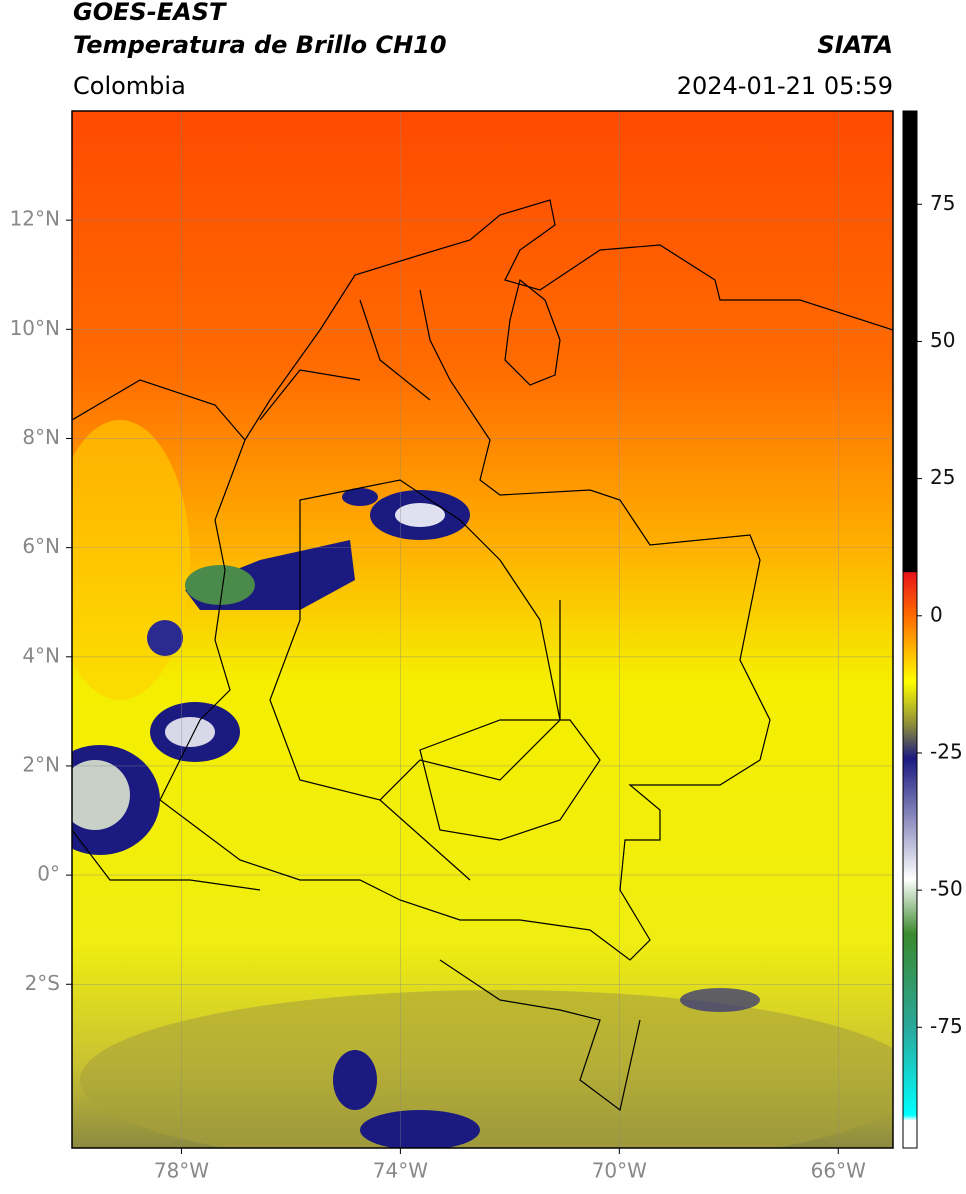  What do you see at coordinates (181, 1171) in the screenshot?
I see `x-tick-label: 78°W` at bounding box center [181, 1171].